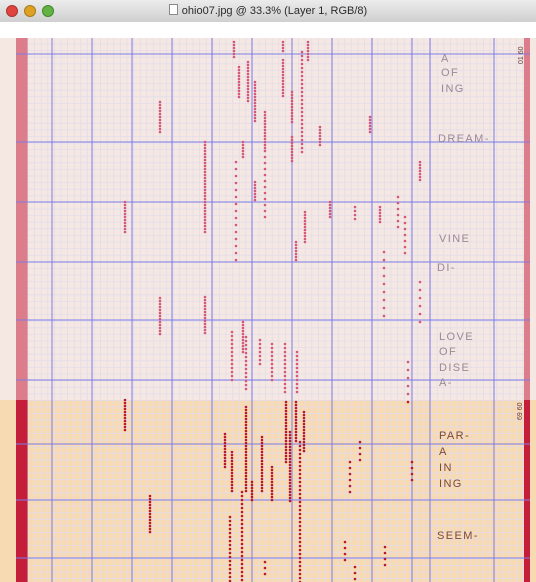  I want to click on title-bar: ohio07.jpg @ 33.3% (Layer 1, RGB/8), so click(268, 11).